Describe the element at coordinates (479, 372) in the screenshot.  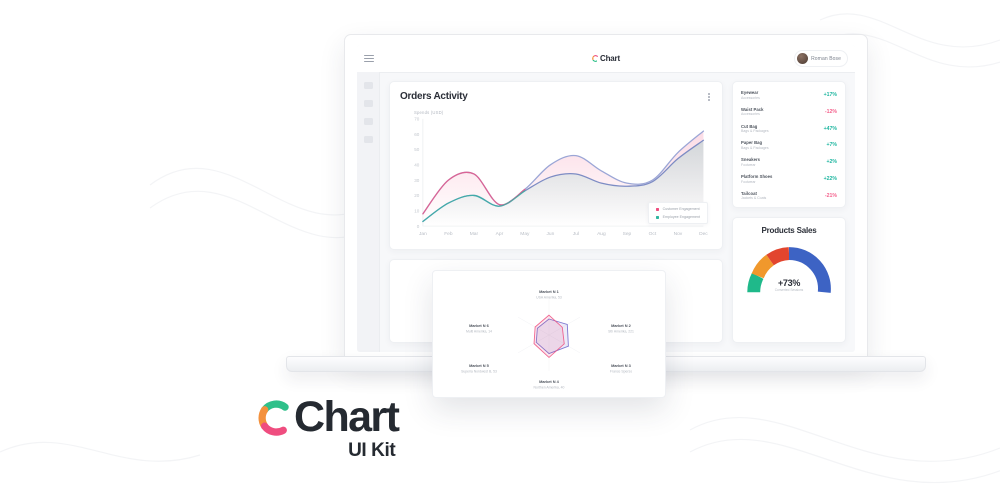
I see `radar-axis-sub: Superia Nordwest B, 53` at that location.